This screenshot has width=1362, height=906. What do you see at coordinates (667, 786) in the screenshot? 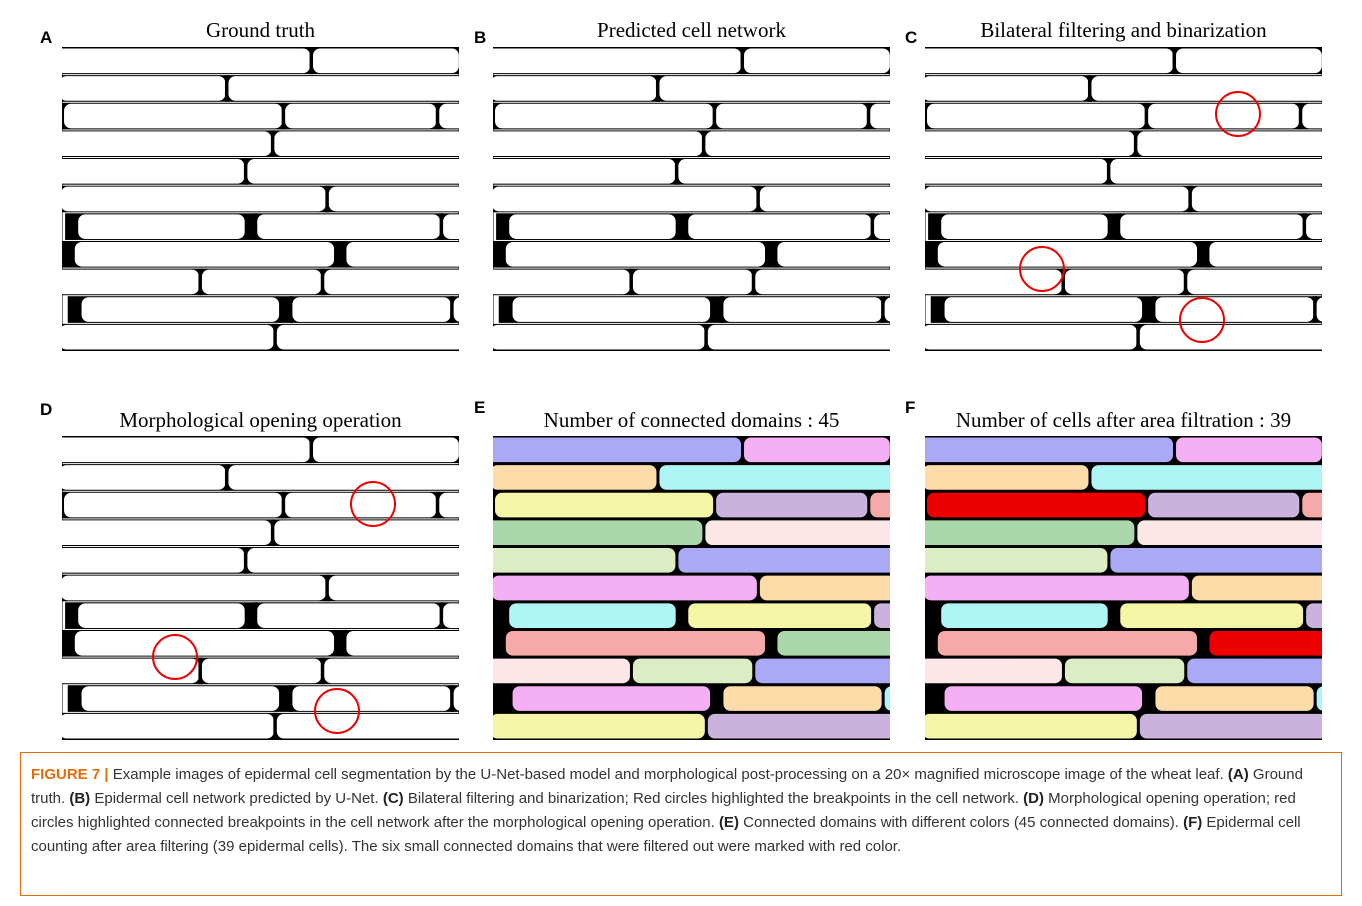
I see `caption-text: Ground truth.` at bounding box center [667, 786].